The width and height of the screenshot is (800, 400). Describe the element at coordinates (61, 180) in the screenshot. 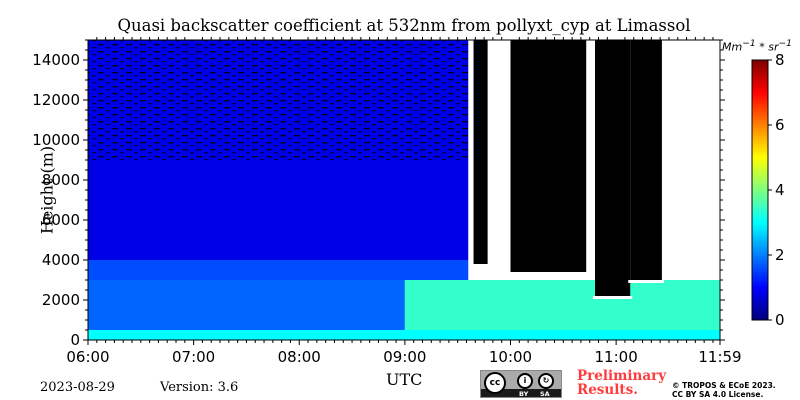

I see `y-tick-label: 8000` at that location.